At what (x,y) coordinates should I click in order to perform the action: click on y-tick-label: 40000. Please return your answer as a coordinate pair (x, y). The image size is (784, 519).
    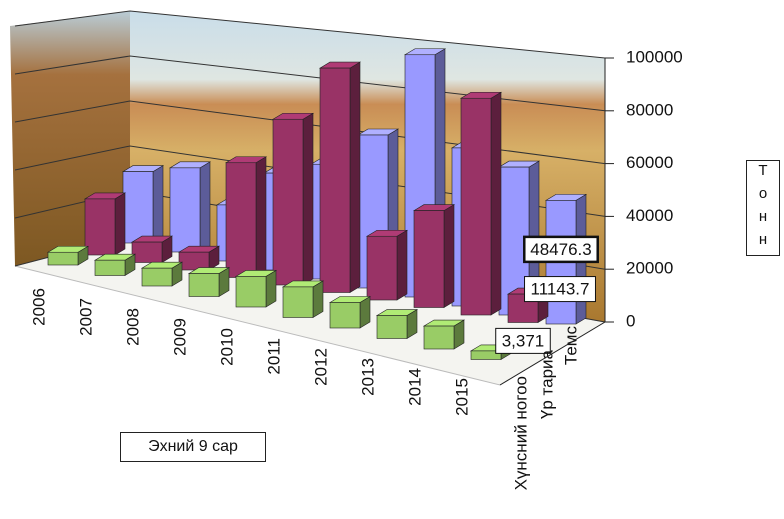
    Looking at the image, I should click on (649, 215).